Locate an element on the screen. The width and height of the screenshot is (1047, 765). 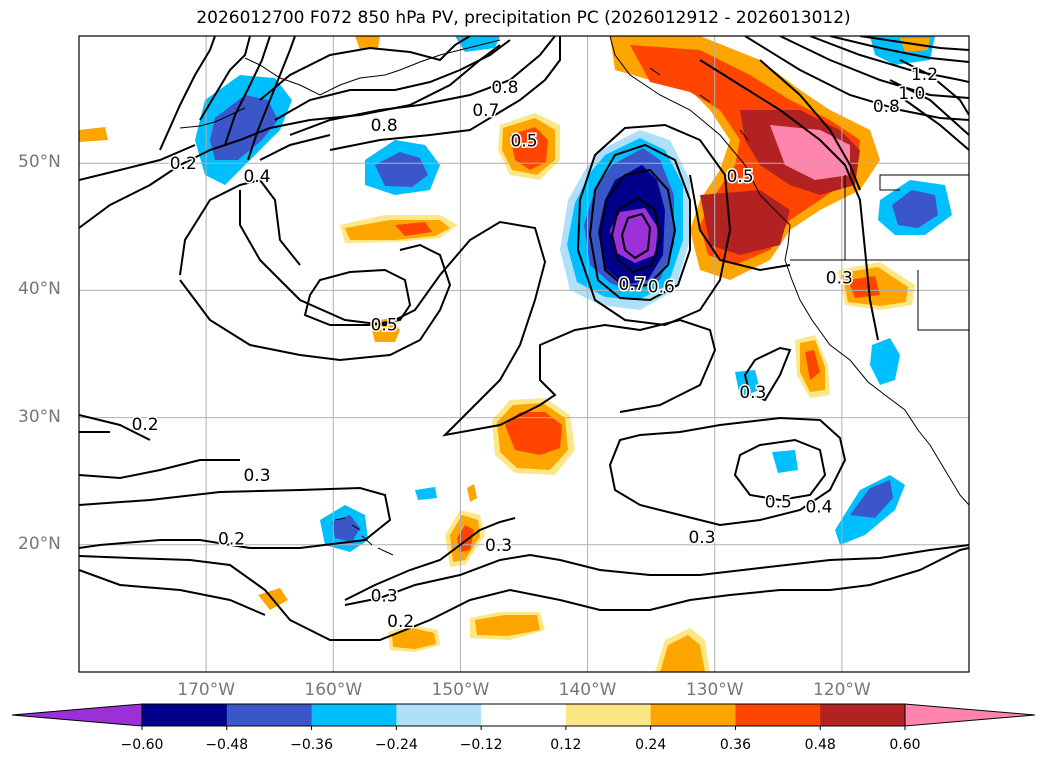
colorbar-tick-label: 0.12 is located at coordinates (566, 745).